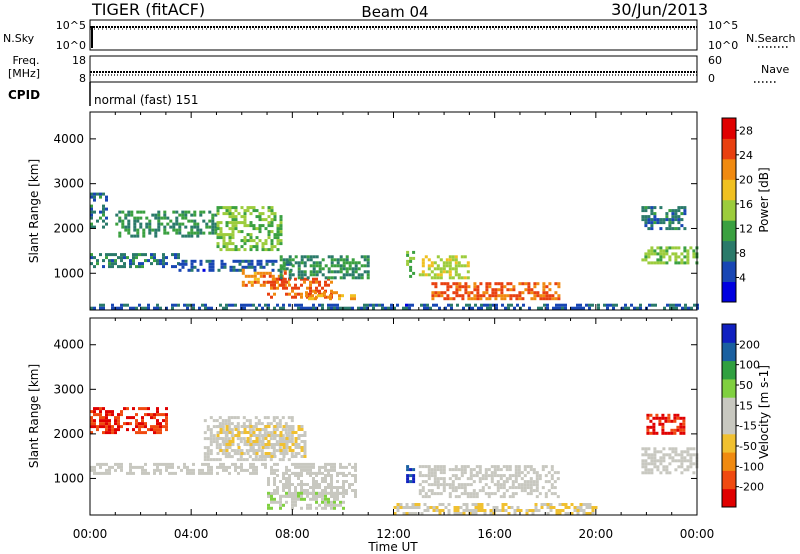 The width and height of the screenshot is (800, 554). Describe the element at coordinates (494, 534) in the screenshot. I see `x-tick-label: 16:00` at that location.